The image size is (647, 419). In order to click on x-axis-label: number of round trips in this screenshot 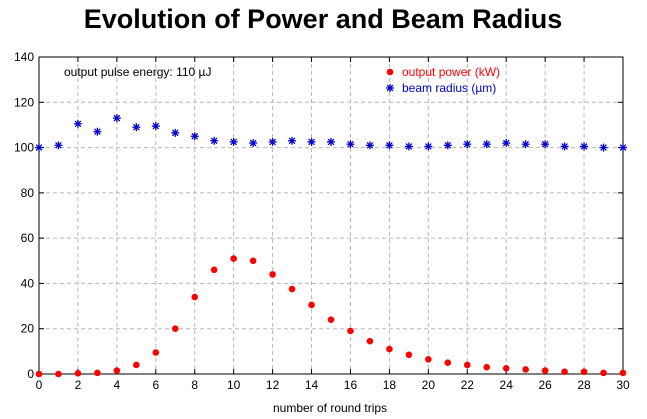, I will do `click(330, 408)`.